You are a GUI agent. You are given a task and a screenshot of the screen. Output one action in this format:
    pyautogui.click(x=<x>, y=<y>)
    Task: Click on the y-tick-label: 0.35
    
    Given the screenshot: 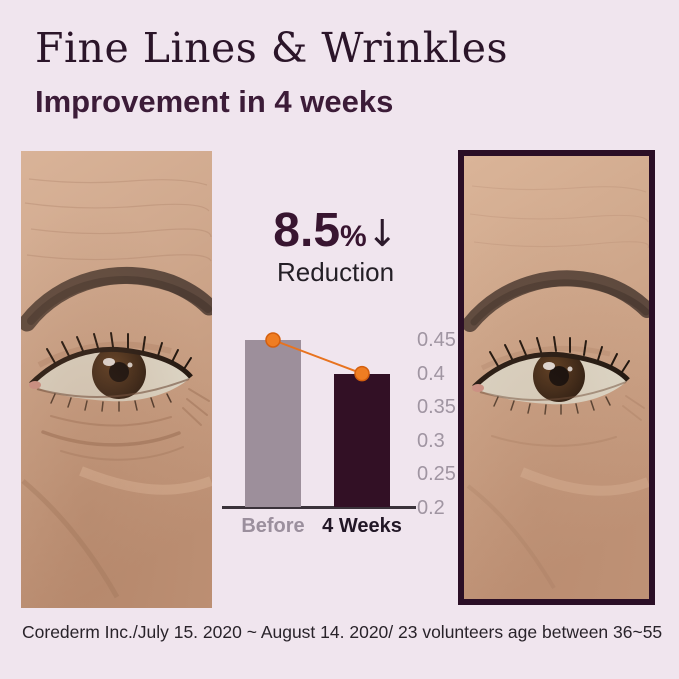 What is the action you would take?
    pyautogui.click(x=436, y=407)
    